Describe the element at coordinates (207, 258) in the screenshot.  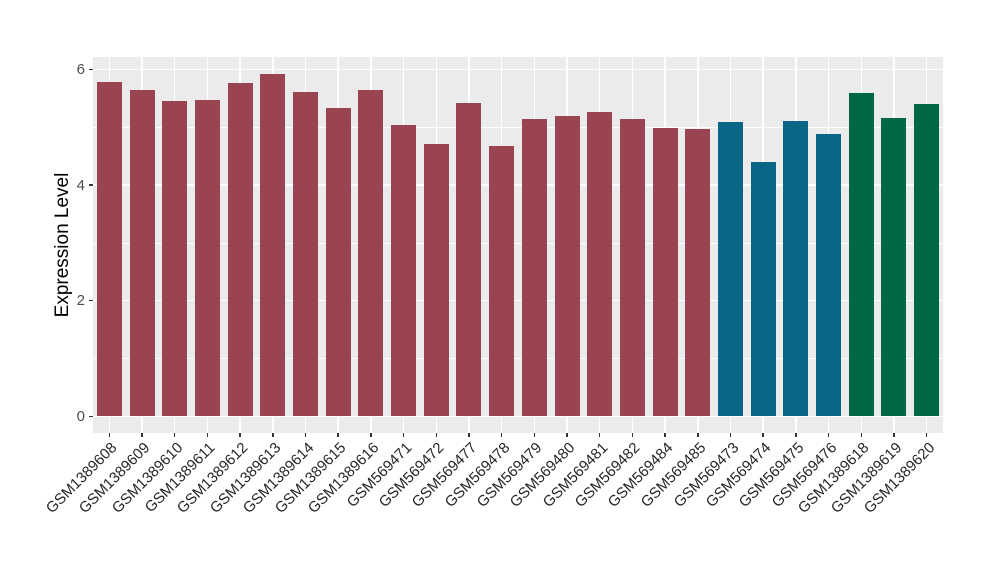
I see `bar-GSM1389611` at that location.